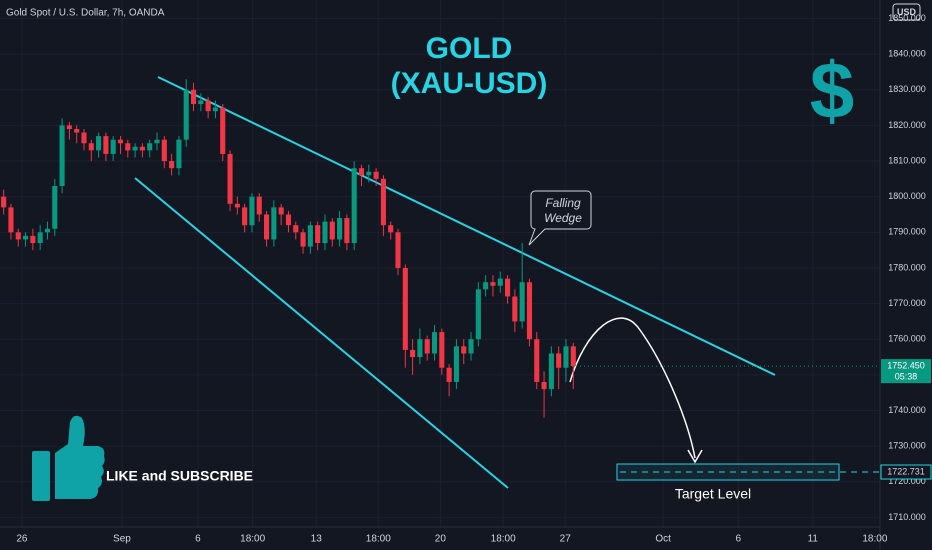  I want to click on y-tick-label: 1760.000, so click(907, 339).